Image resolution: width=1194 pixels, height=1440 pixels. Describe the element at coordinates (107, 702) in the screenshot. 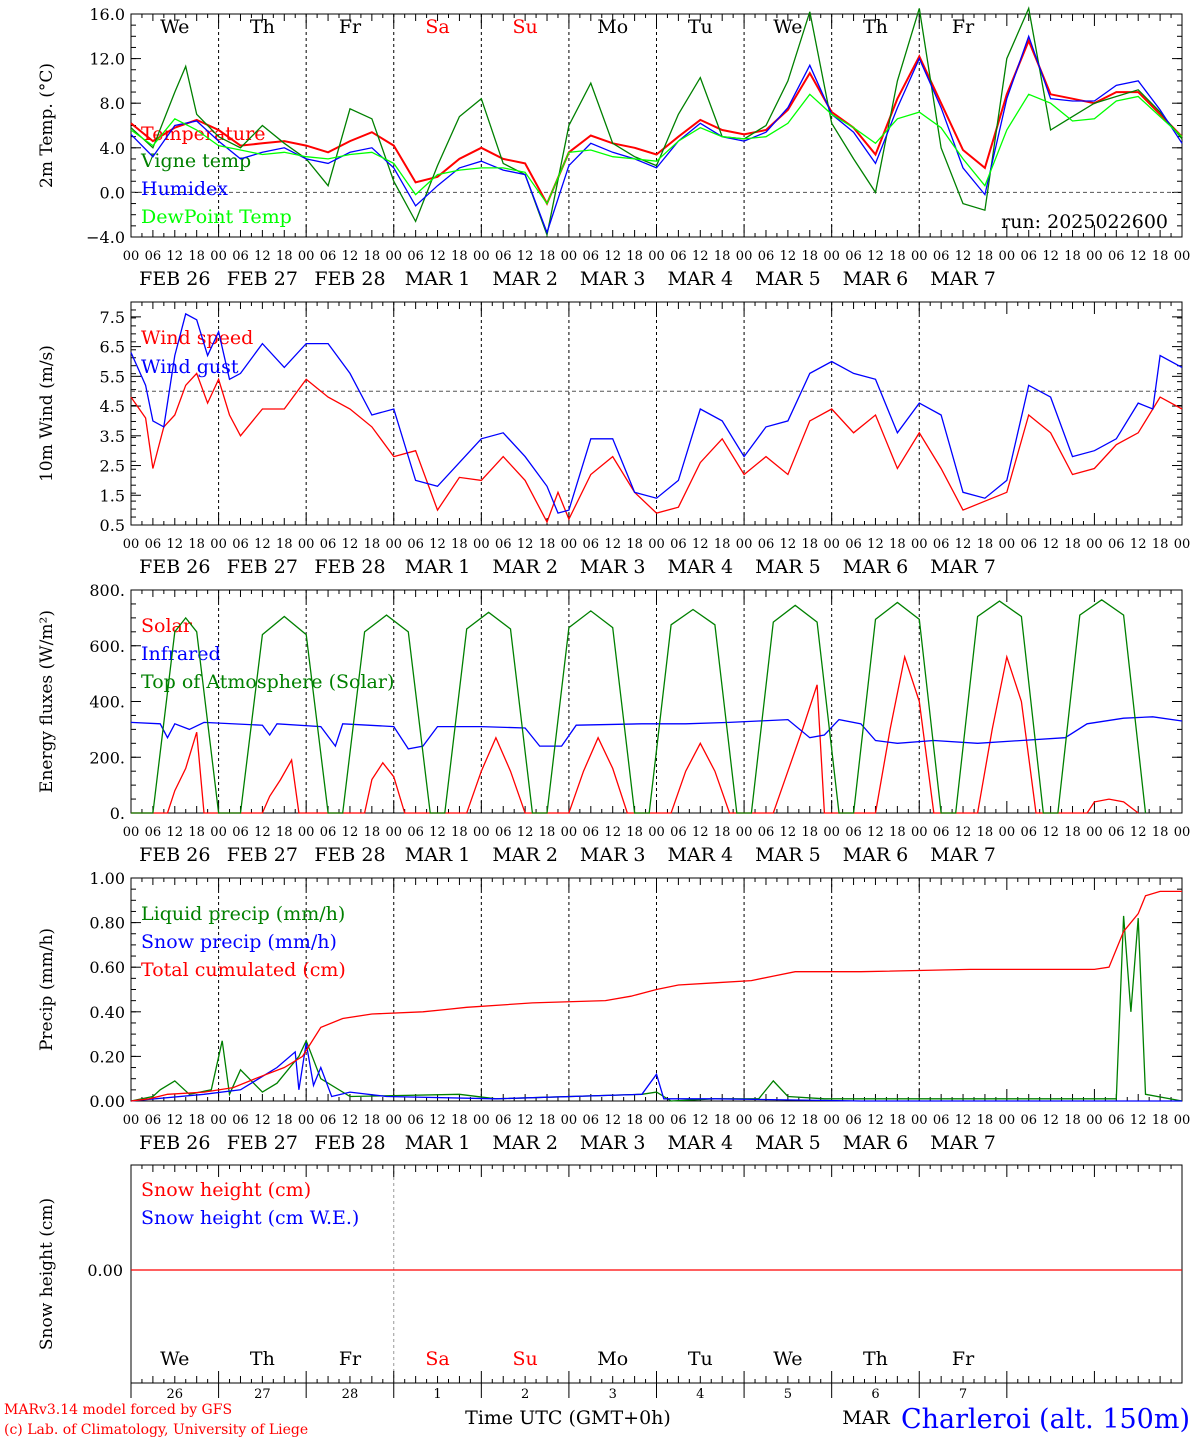

I see `y-tick-label: 400.` at that location.